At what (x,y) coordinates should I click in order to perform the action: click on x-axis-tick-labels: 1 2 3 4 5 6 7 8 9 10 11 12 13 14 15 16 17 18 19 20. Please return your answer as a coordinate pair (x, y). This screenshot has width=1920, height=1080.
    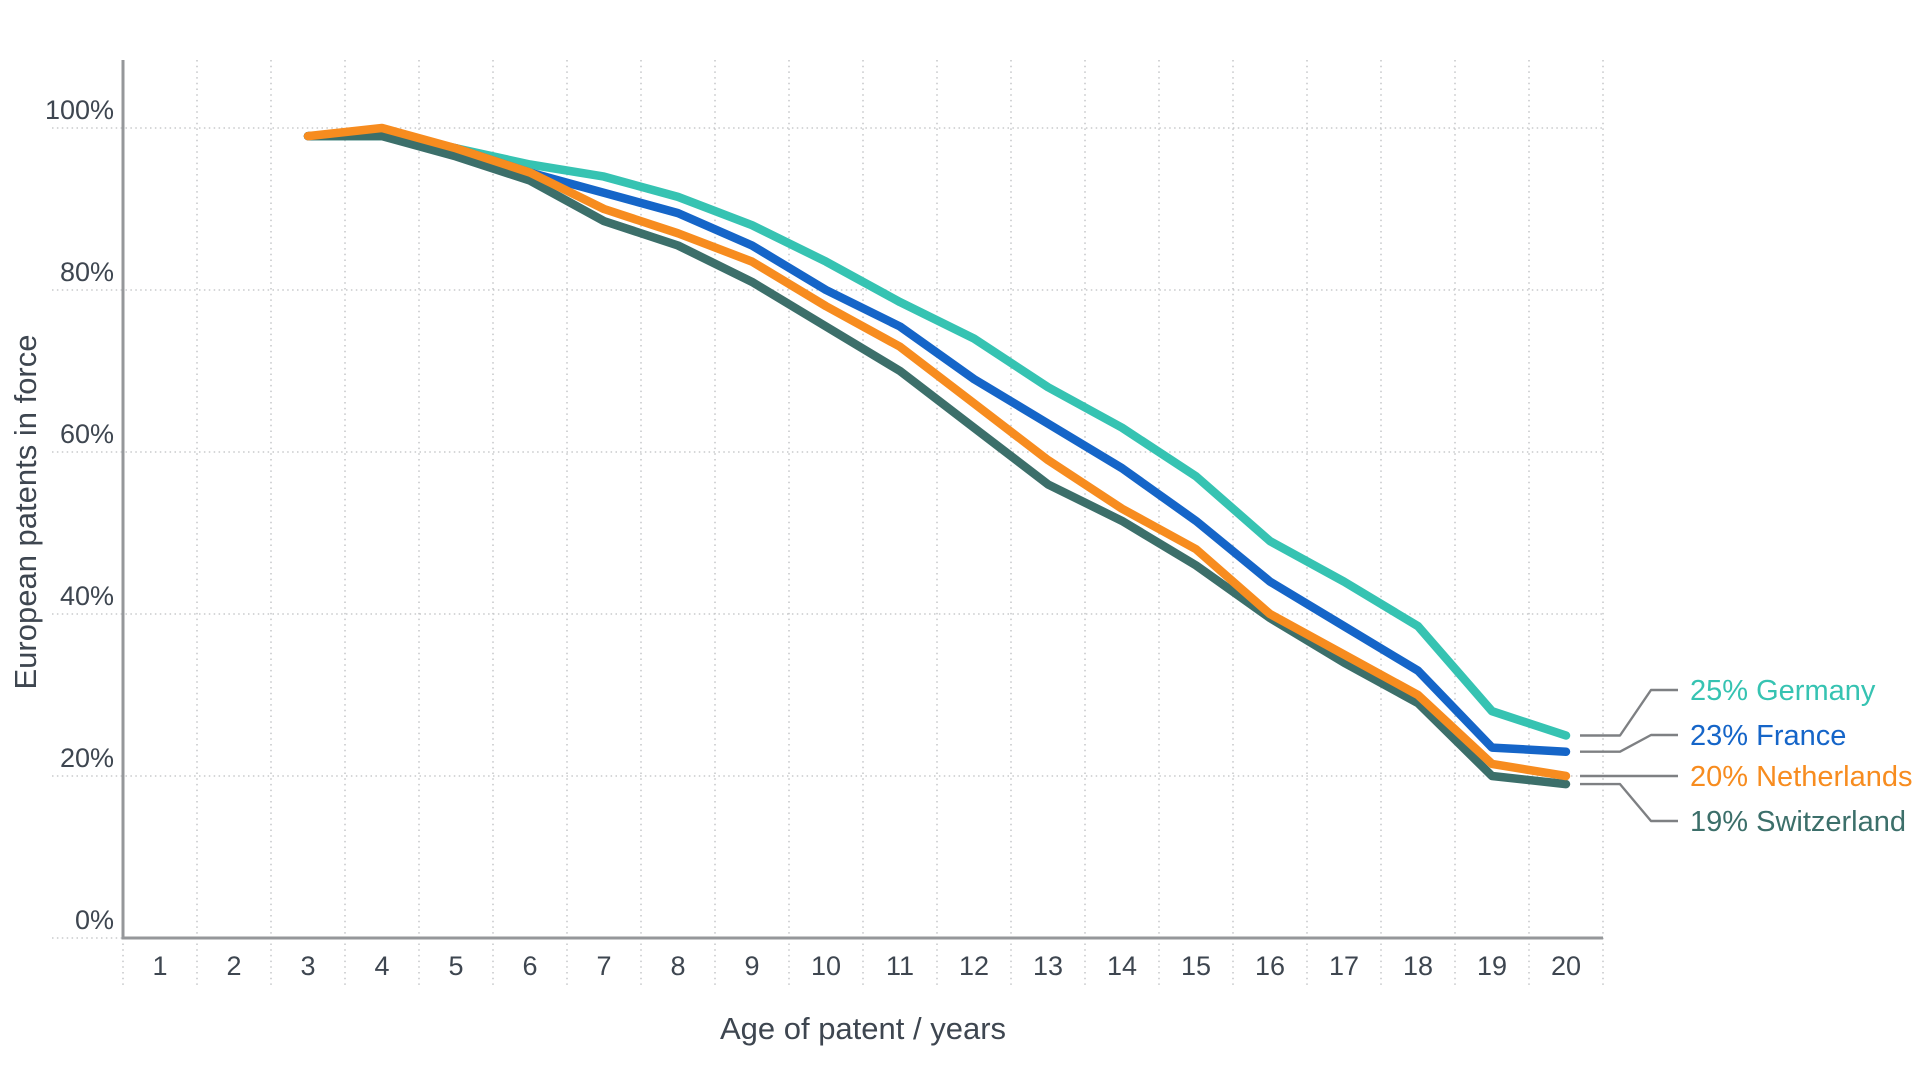
    Looking at the image, I should click on (866, 966).